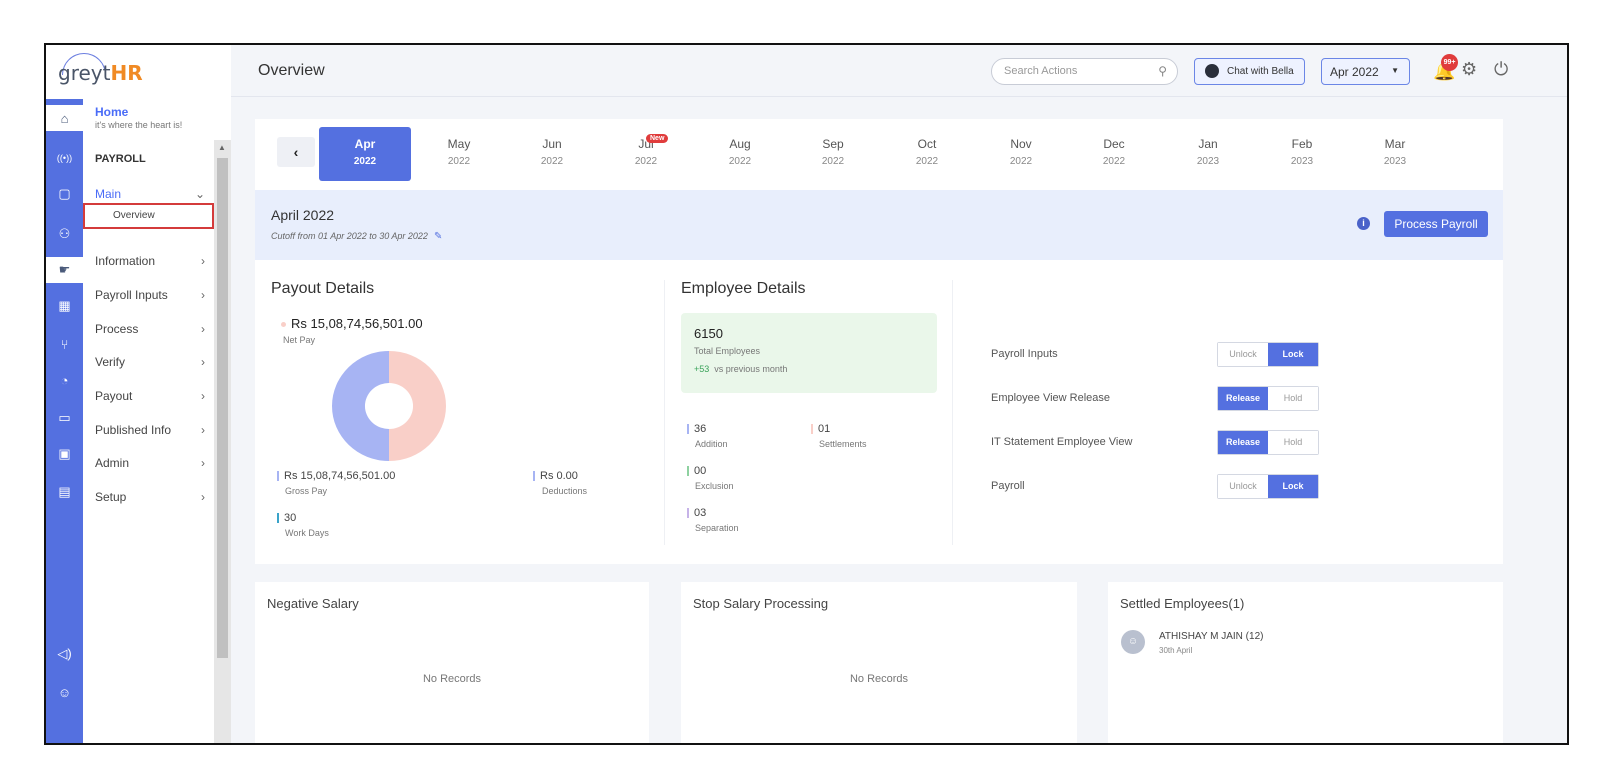  Describe the element at coordinates (452, 679) in the screenshot. I see `no-records-text: No Records` at that location.